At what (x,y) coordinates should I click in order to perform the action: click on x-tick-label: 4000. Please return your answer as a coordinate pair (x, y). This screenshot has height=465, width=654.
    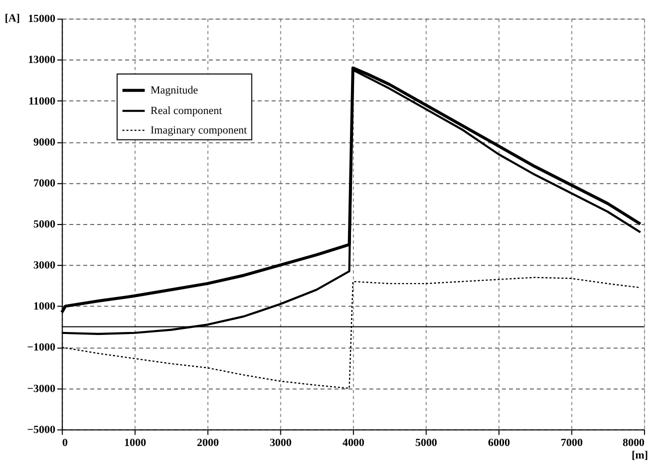
    Looking at the image, I should click on (353, 442).